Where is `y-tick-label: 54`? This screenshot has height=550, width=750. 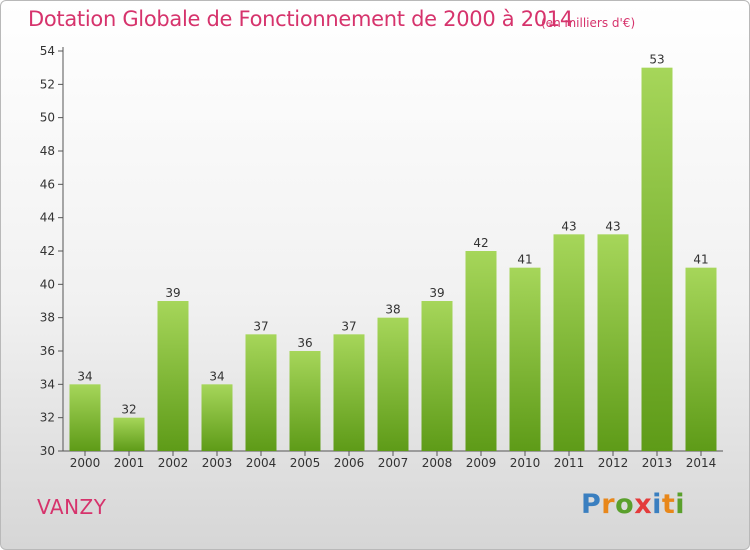
y-tick-label: 54 is located at coordinates (47, 51).